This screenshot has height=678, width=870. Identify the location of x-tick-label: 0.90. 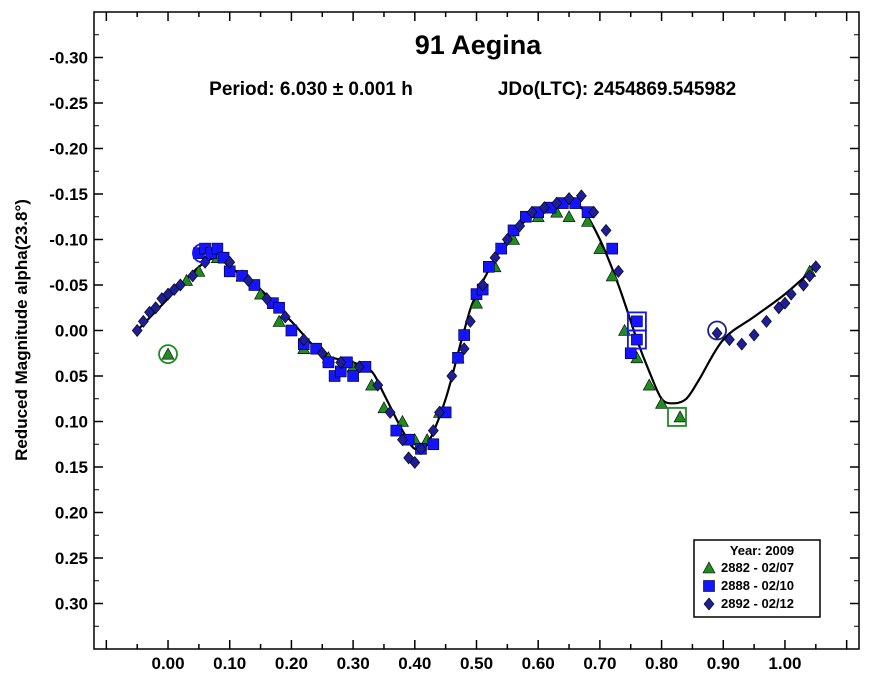
(723, 663).